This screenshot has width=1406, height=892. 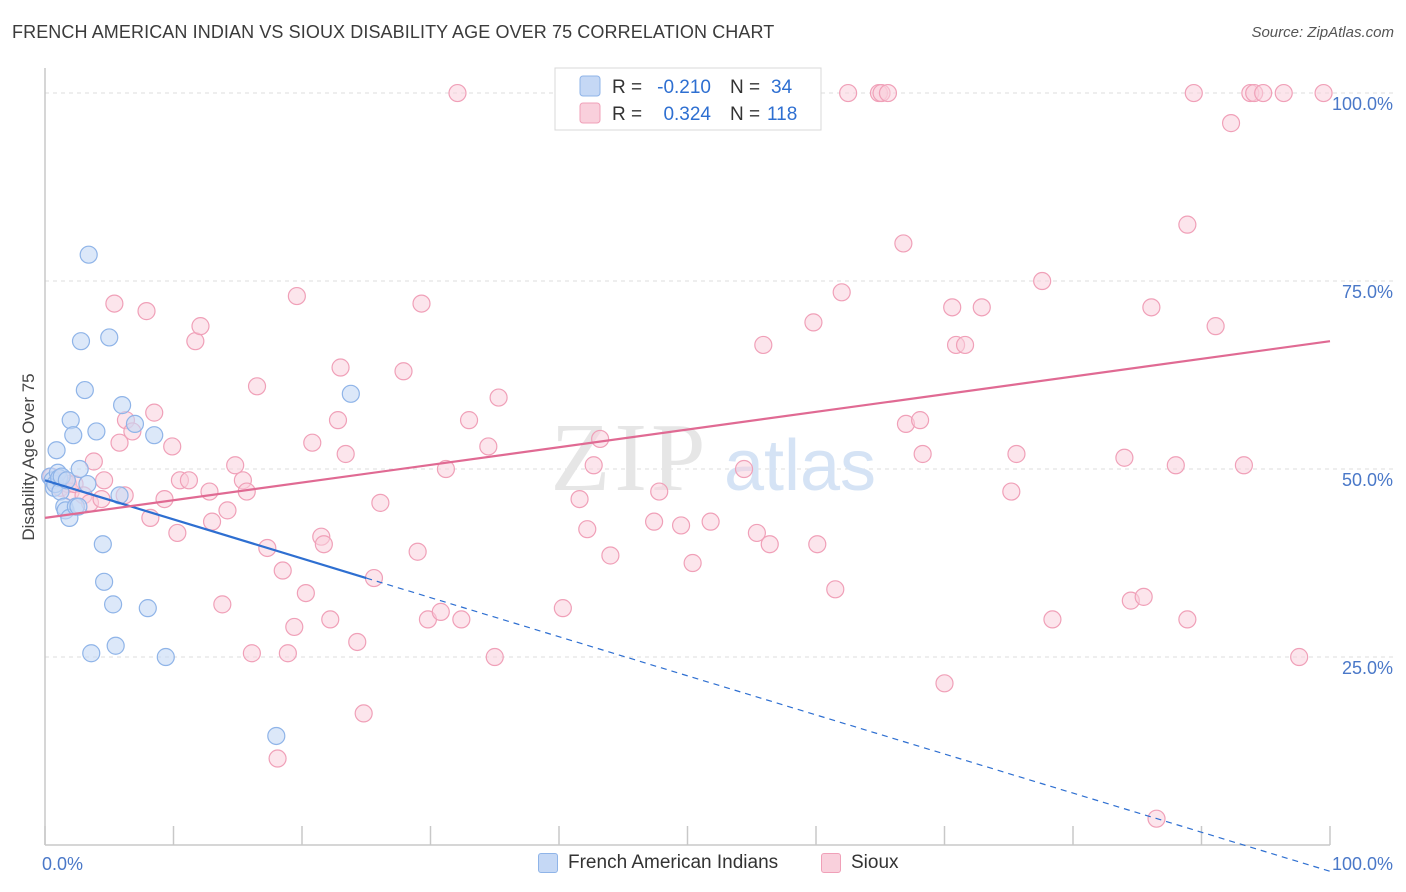 I want to click on legend-swatch-blue, so click(x=590, y=86).